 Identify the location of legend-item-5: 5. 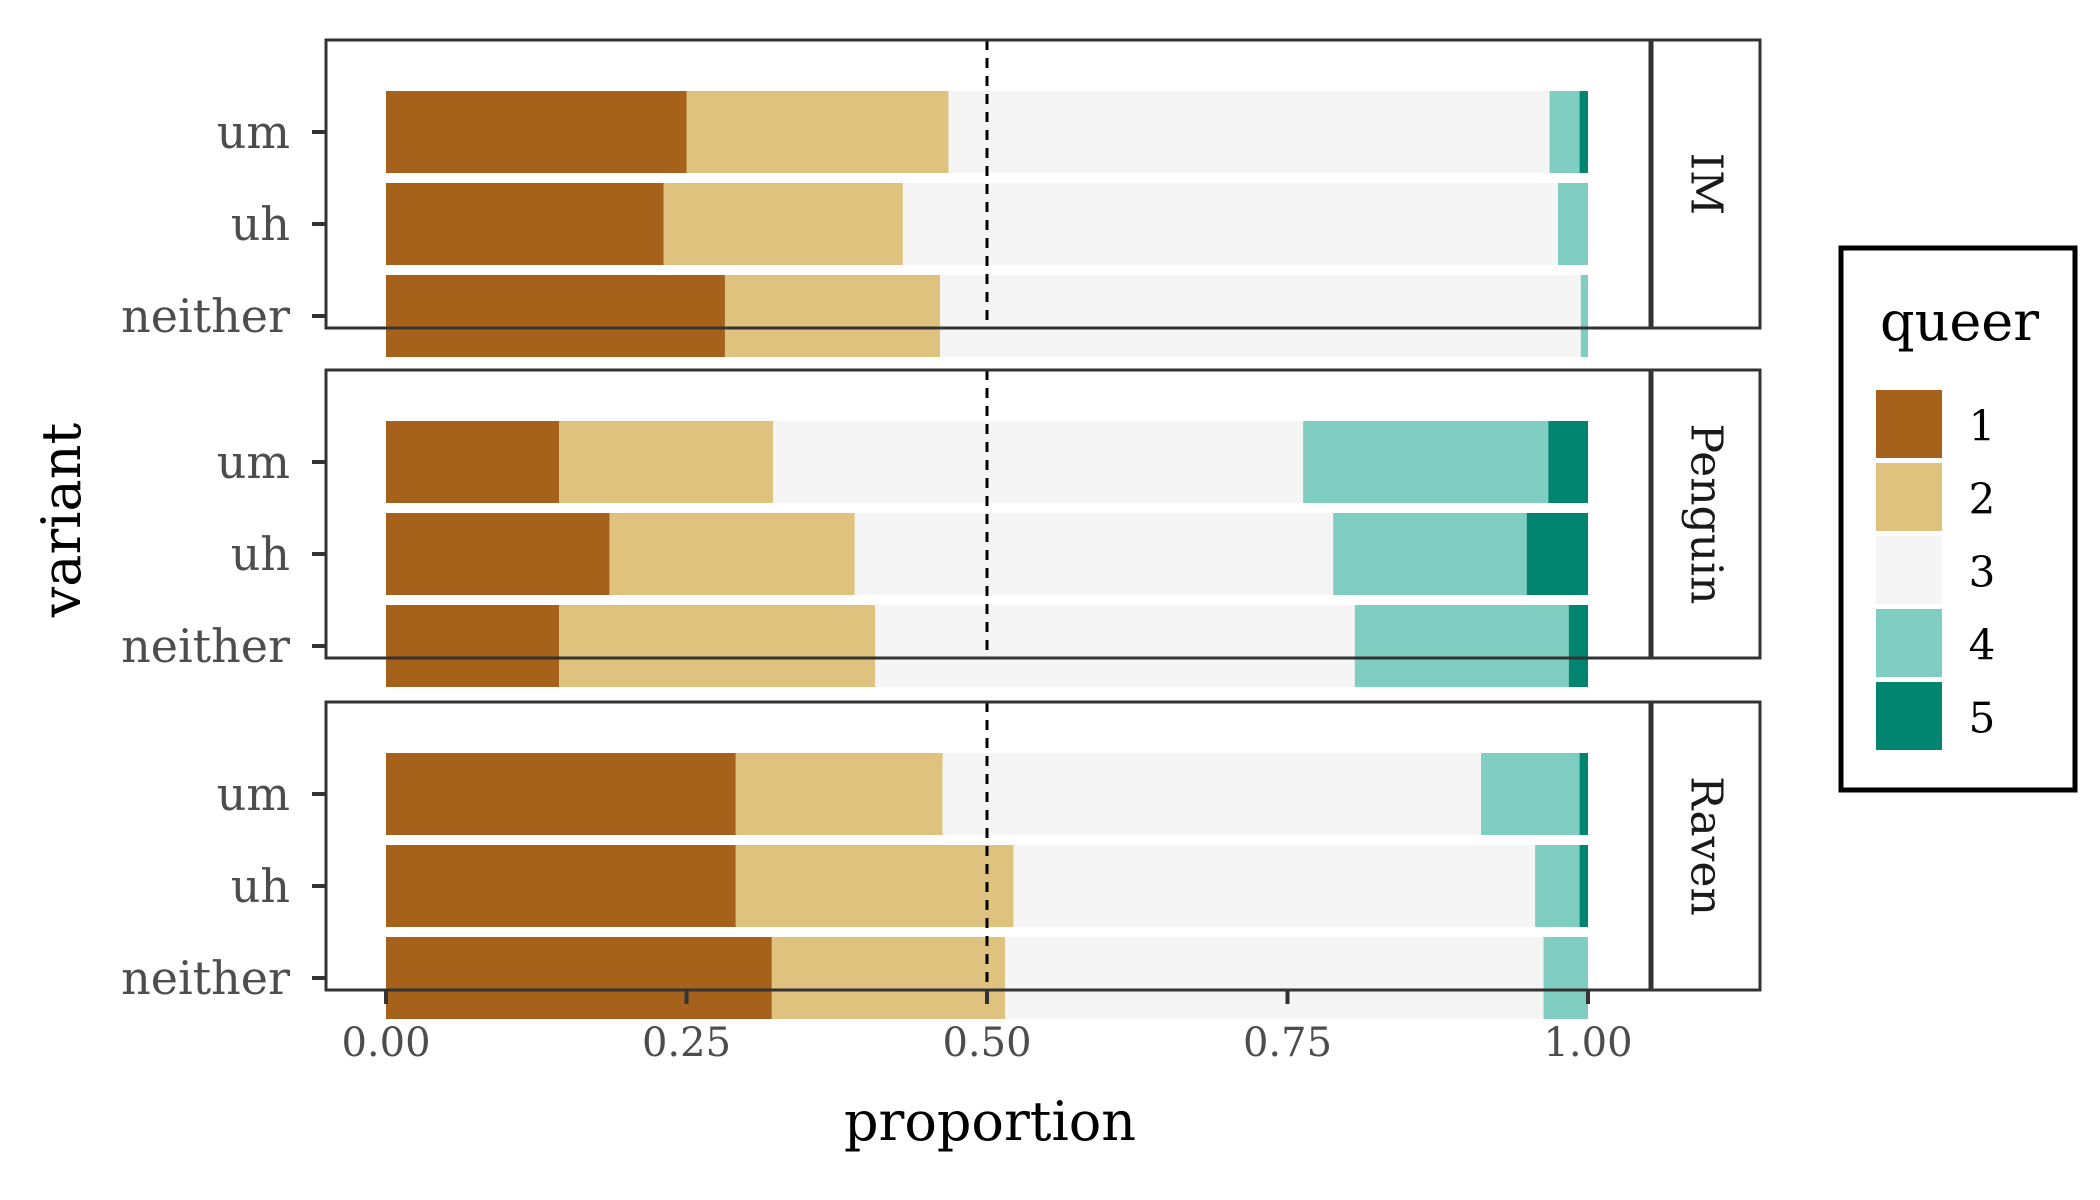
(1935, 716).